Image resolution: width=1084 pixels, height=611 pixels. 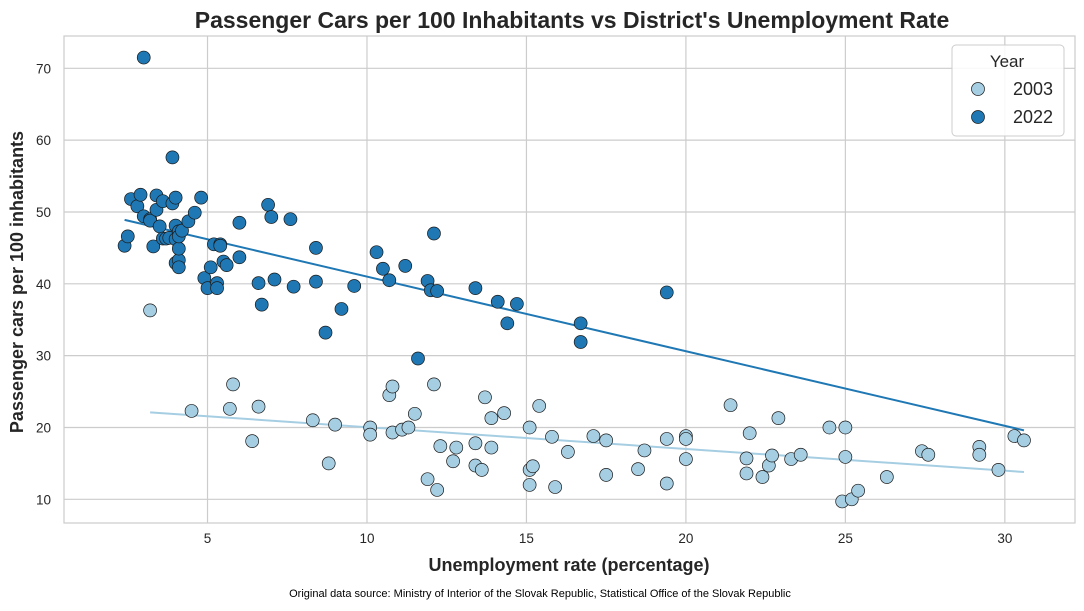 I want to click on y-tick-label: 70, so click(x=43, y=68).